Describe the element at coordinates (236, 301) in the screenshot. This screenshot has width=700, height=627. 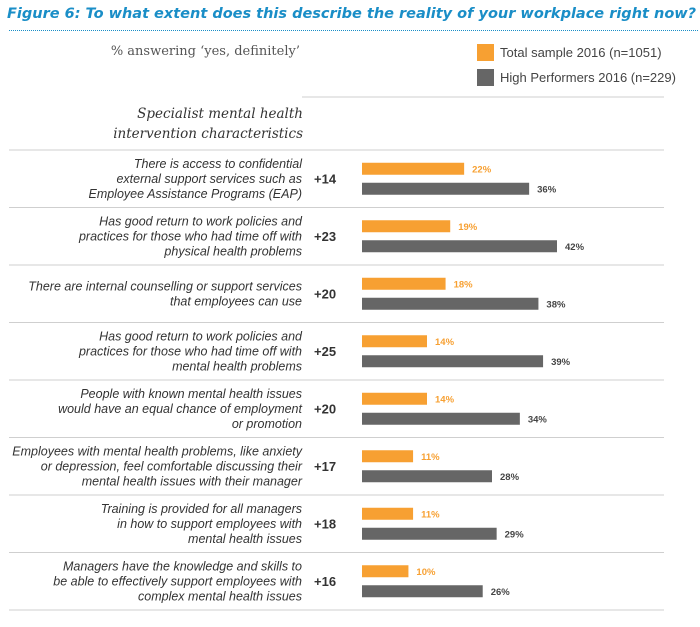
I see `category-label: that employees can use` at that location.